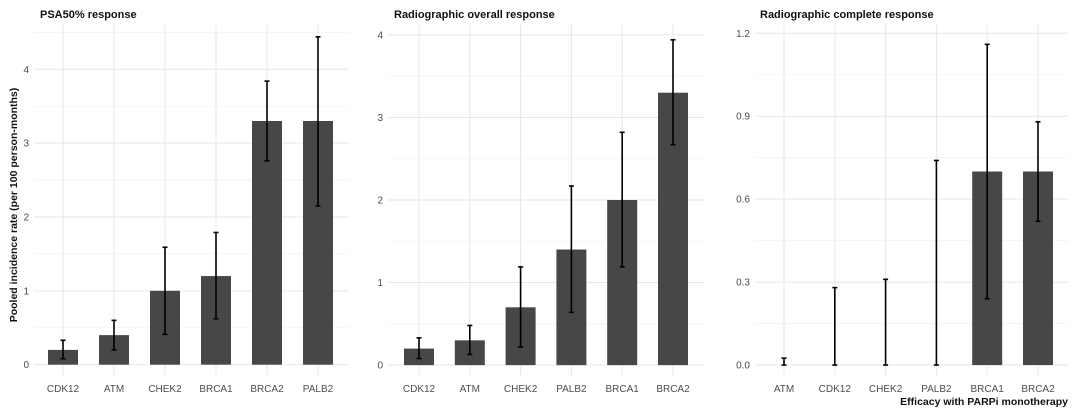  I want to click on panel-title: Radiographic complete response, so click(847, 15).